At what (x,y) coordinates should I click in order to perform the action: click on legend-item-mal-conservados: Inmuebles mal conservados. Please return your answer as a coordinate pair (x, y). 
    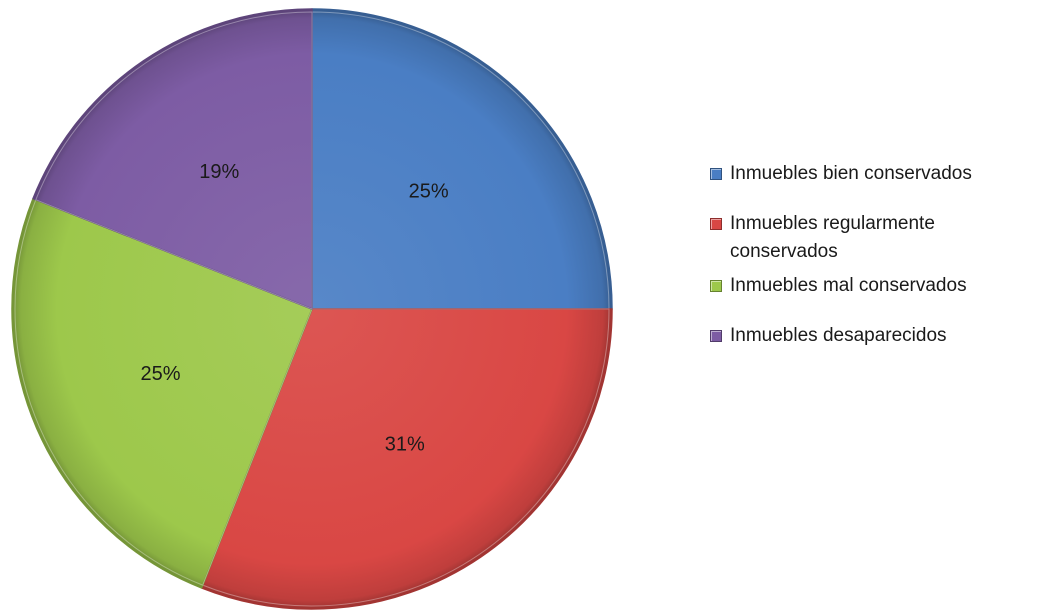
    Looking at the image, I should click on (873, 286).